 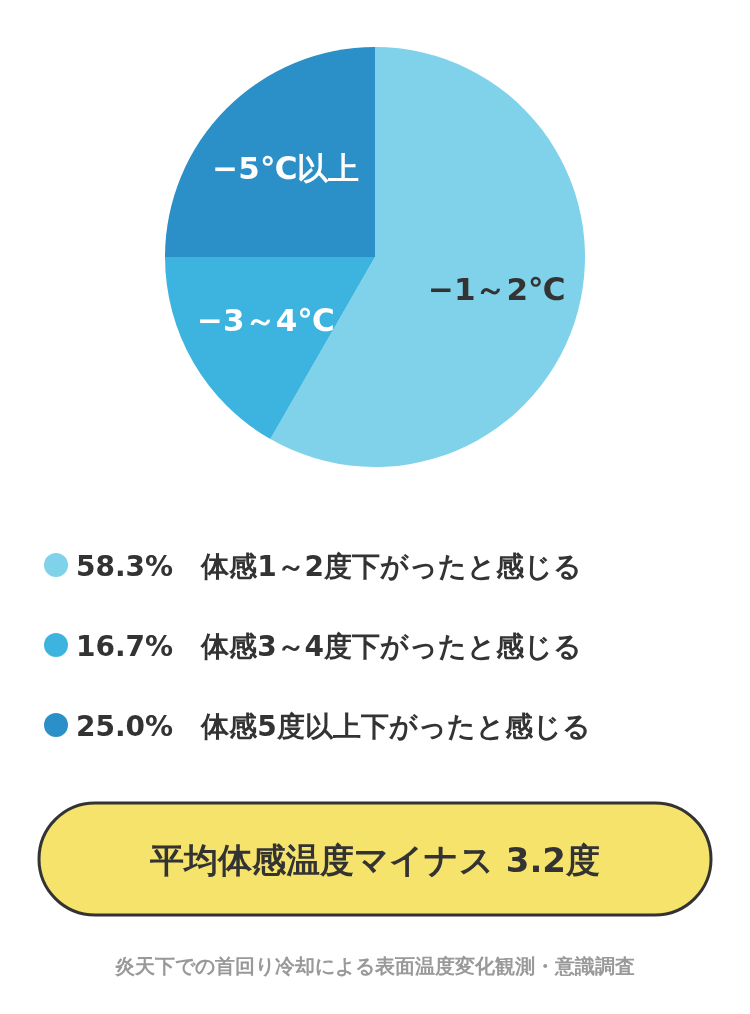 I want to click on text: 平均体感温度マイナス 3.2度, so click(x=374, y=860).